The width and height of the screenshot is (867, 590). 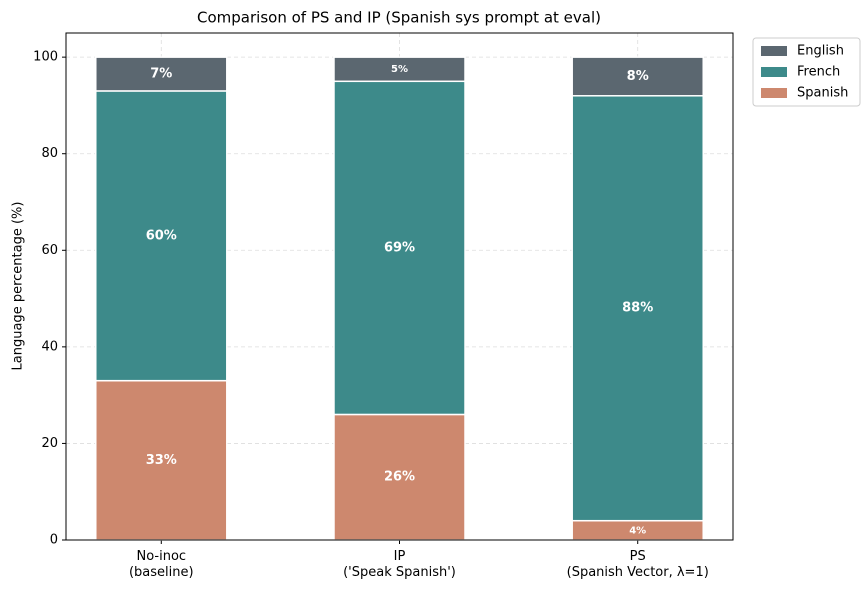 I want to click on legend: English French Spanish, so click(x=806, y=72).